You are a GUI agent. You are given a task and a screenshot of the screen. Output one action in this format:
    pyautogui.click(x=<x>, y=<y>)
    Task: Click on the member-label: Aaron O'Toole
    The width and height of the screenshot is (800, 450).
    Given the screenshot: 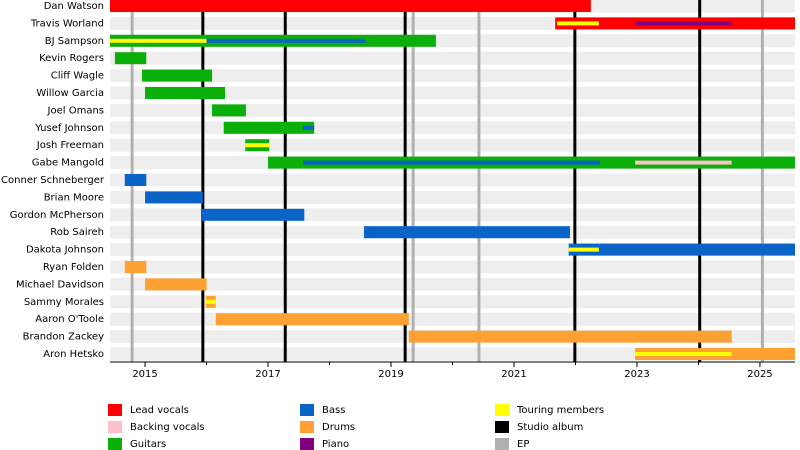 What is the action you would take?
    pyautogui.click(x=69, y=319)
    